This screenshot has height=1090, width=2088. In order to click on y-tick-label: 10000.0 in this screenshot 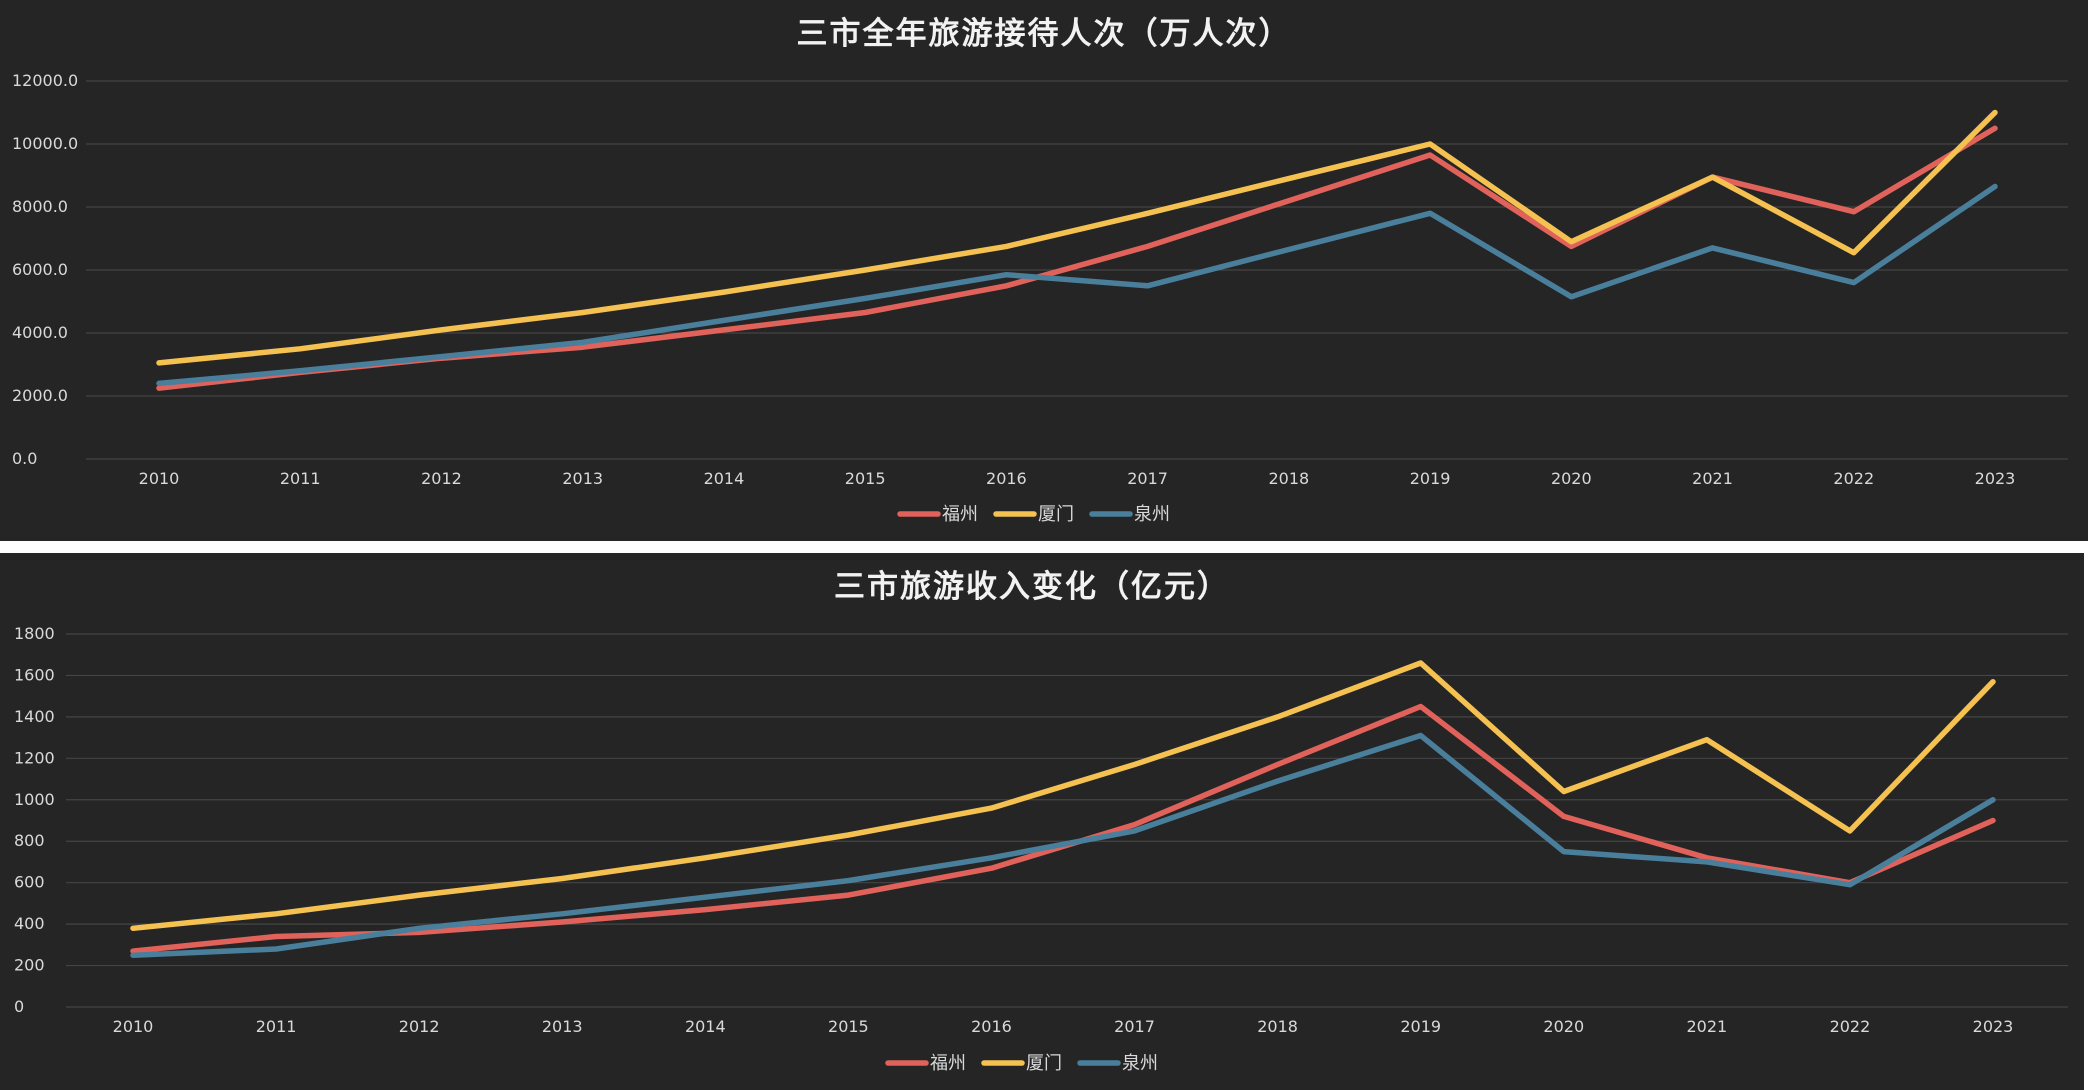, I will do `click(45, 143)`.